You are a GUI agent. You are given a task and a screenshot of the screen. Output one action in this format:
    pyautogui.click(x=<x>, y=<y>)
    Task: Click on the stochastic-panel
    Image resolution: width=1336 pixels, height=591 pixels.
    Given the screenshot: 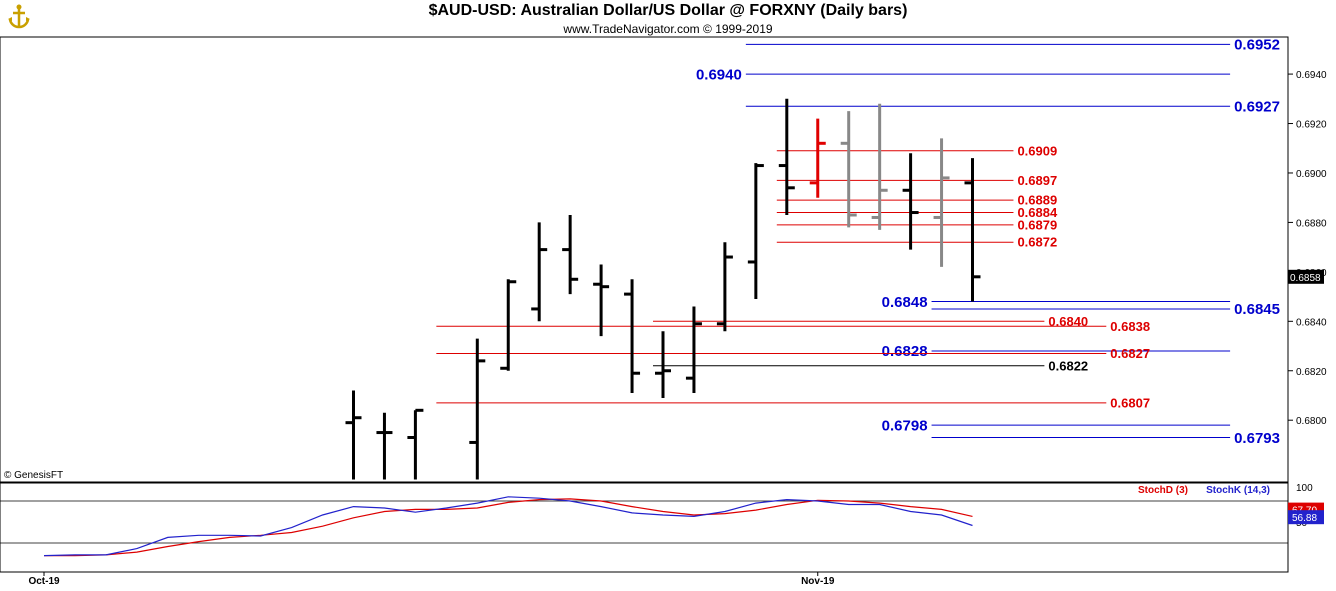 What is the action you would take?
    pyautogui.click(x=644, y=527)
    